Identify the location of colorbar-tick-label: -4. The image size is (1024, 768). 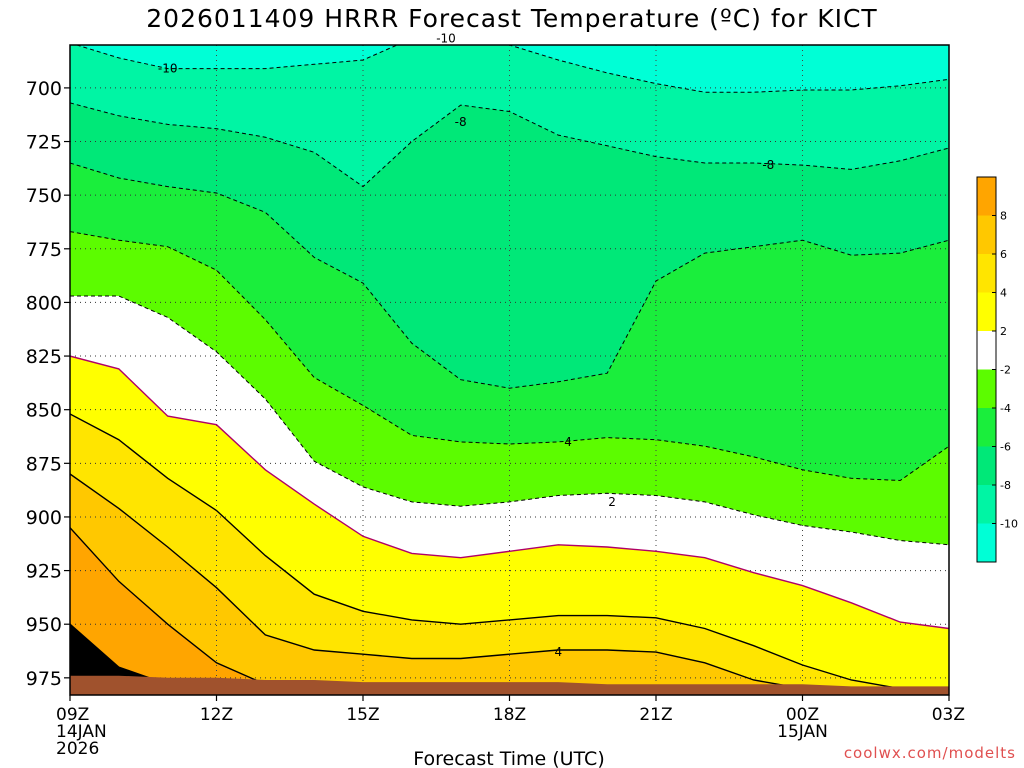
(1005, 408).